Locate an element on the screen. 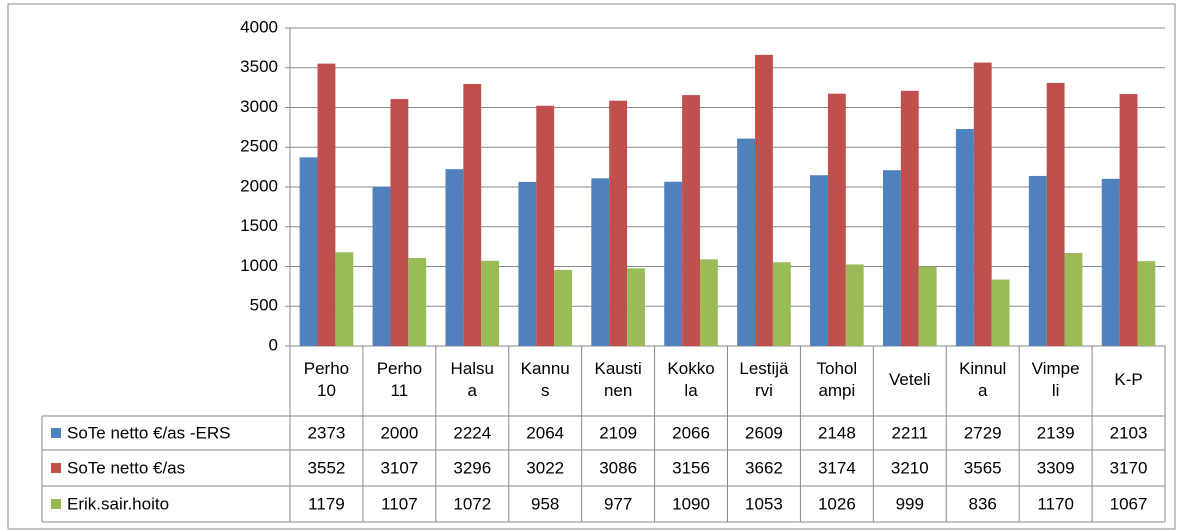  x-tick-label: Perho 10 is located at coordinates (326, 379).